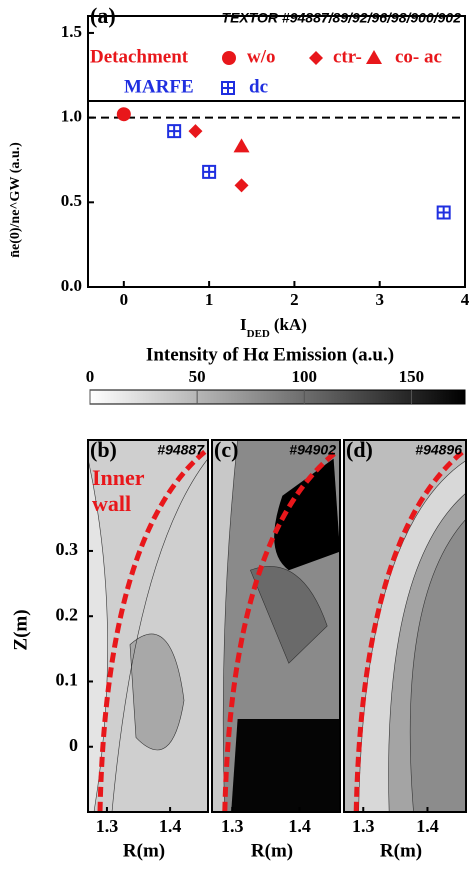 This screenshot has height=876, width=474. I want to click on y-axis-label: n̄e(0)/ne^GW (a.u.), so click(15, 200).